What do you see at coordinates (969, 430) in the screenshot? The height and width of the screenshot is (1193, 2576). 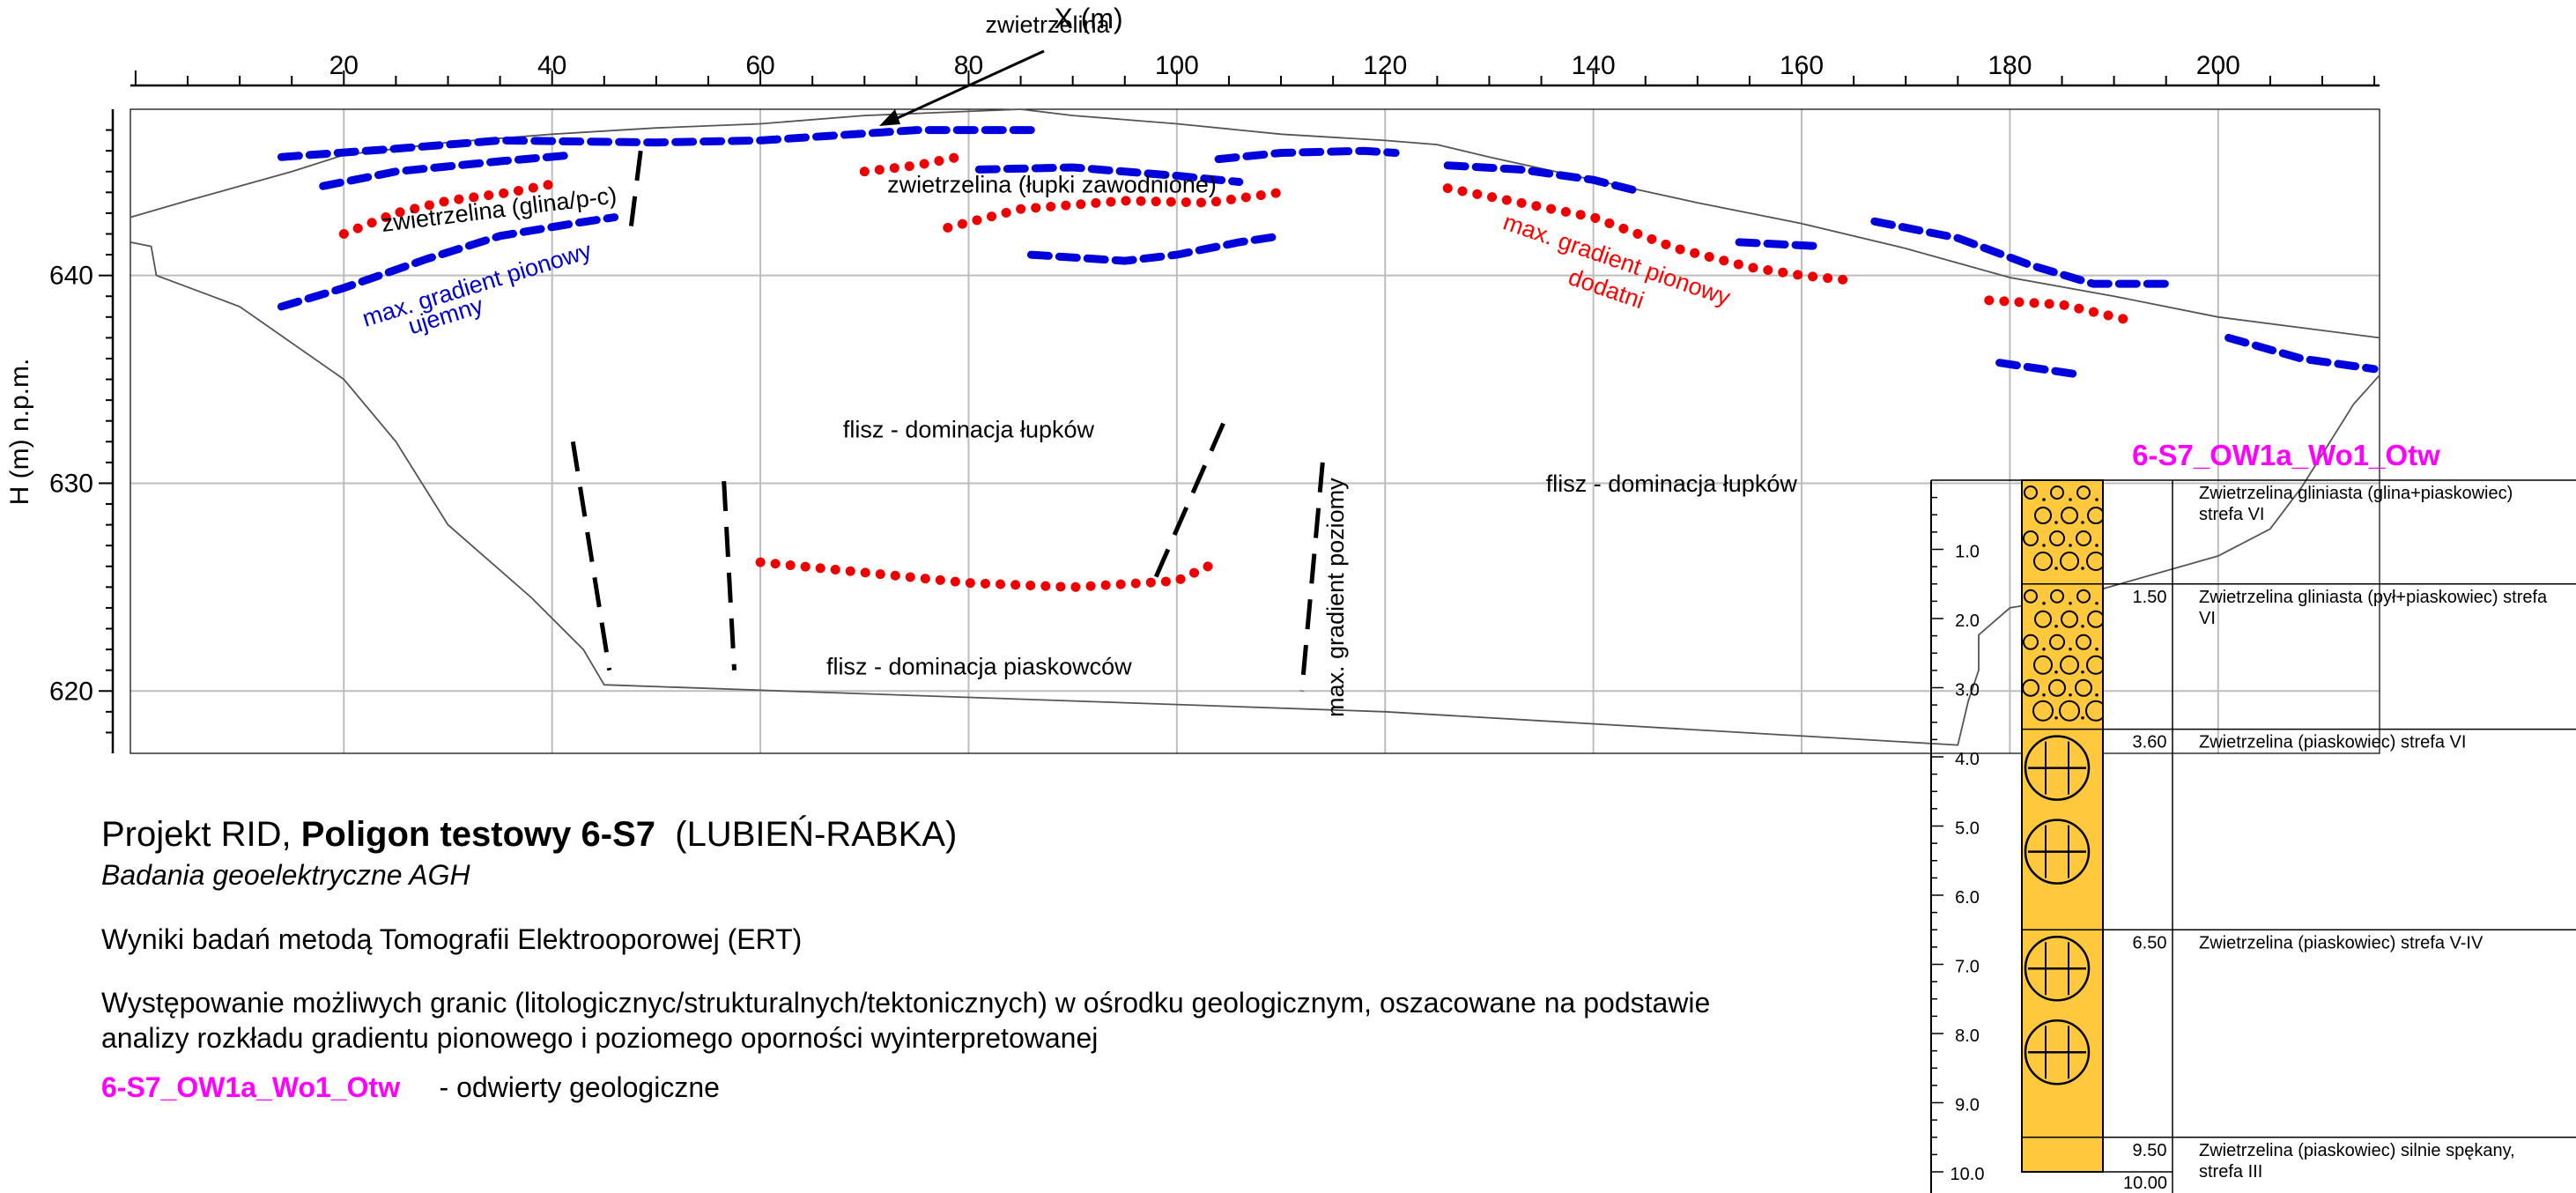 I see `annotation-6: flisz - dominacja łupków` at bounding box center [969, 430].